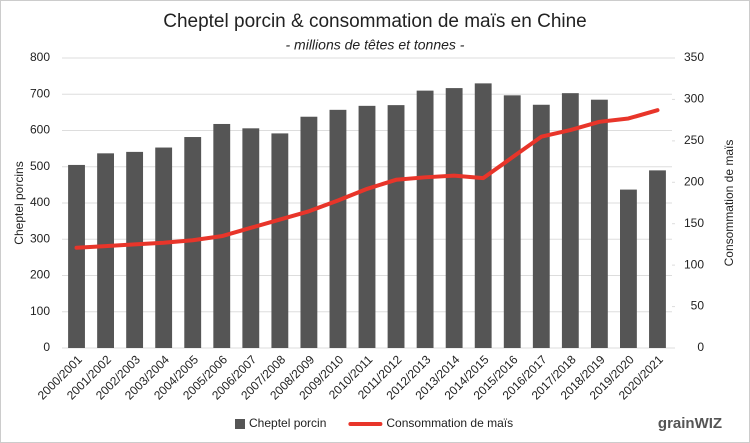  Describe the element at coordinates (698, 306) in the screenshot. I see `y2-tick-label: 50` at that location.